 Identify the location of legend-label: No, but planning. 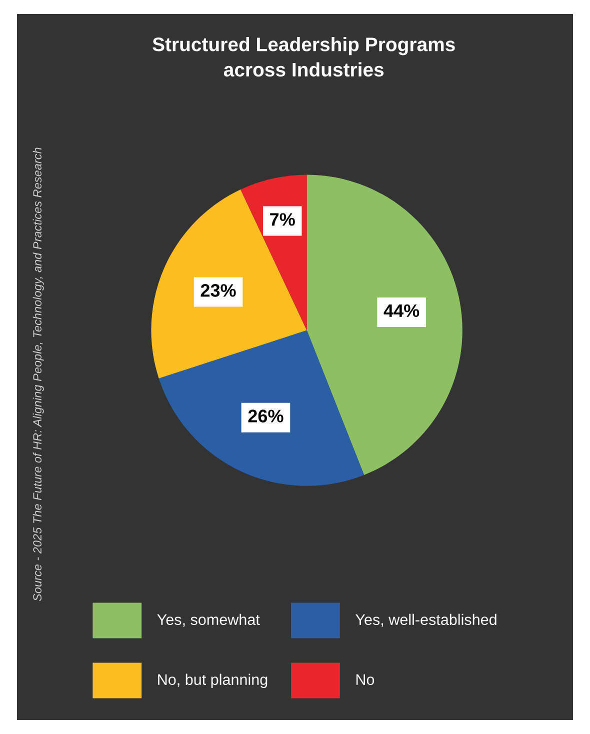
(213, 681).